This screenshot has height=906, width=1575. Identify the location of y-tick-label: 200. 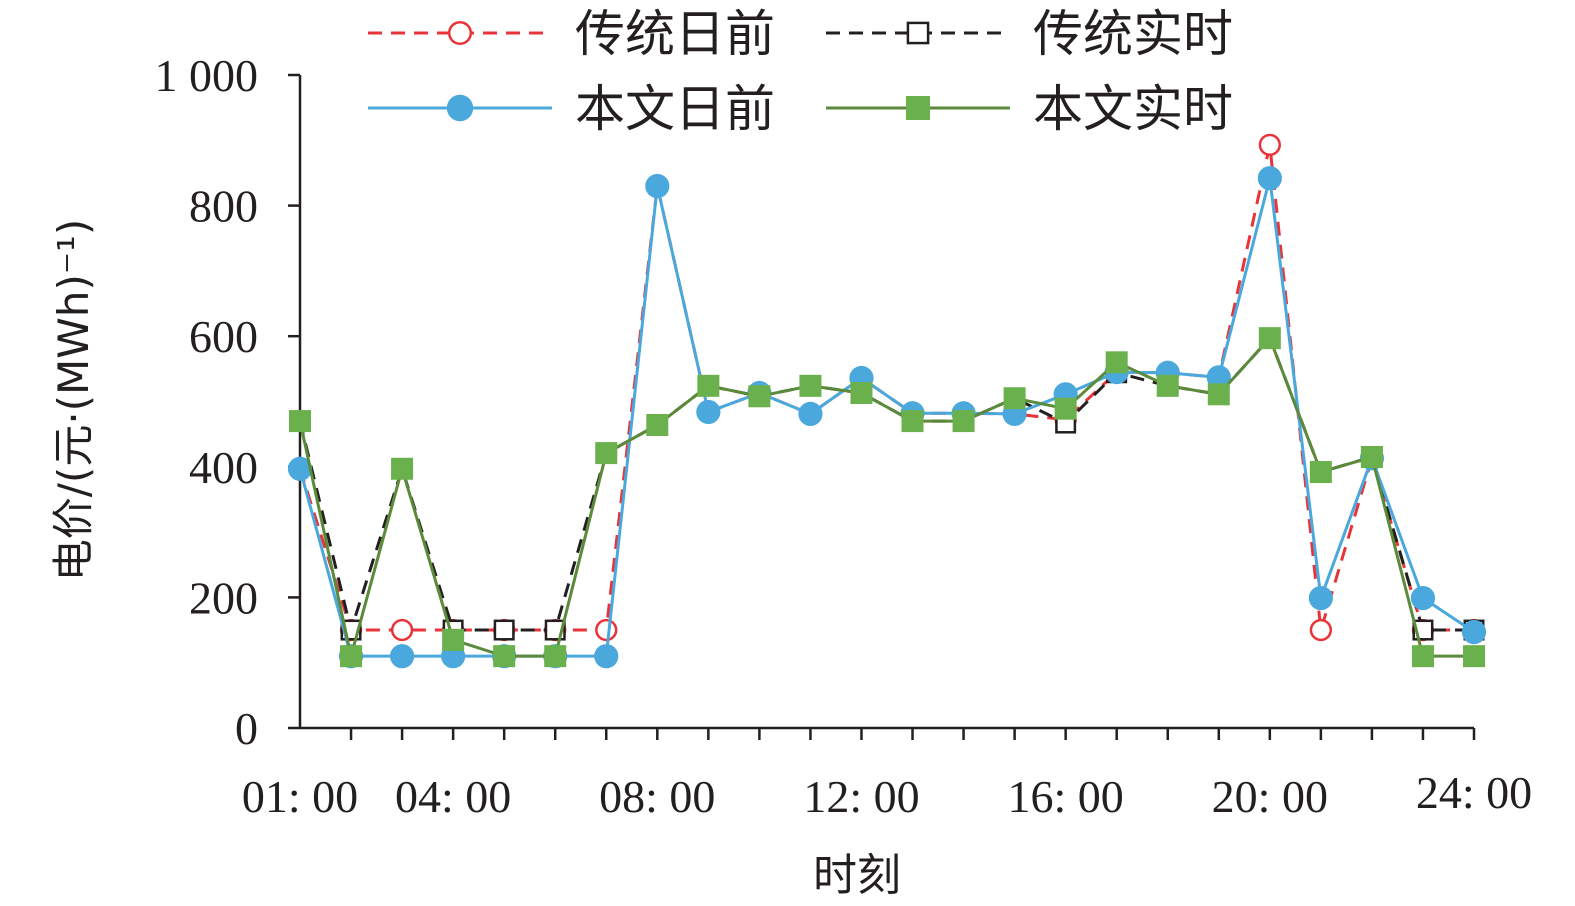
(223, 597).